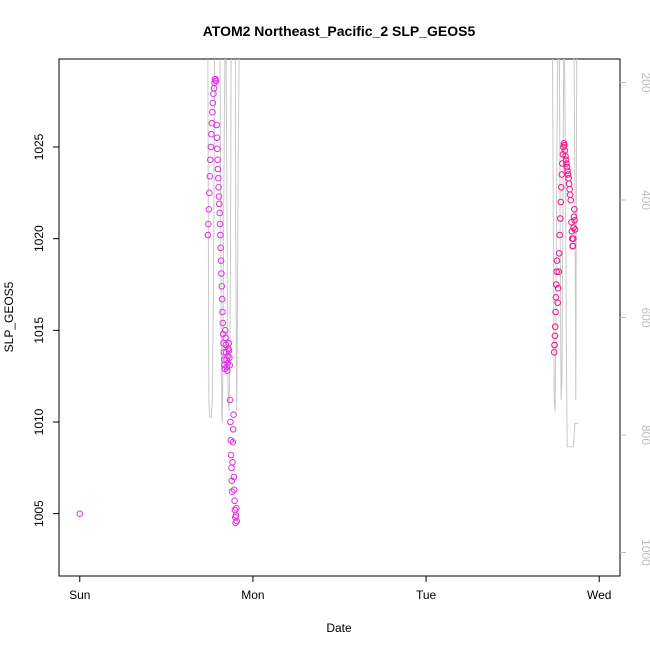 The image size is (650, 650). What do you see at coordinates (339, 628) in the screenshot?
I see `x-axis-label: Date` at bounding box center [339, 628].